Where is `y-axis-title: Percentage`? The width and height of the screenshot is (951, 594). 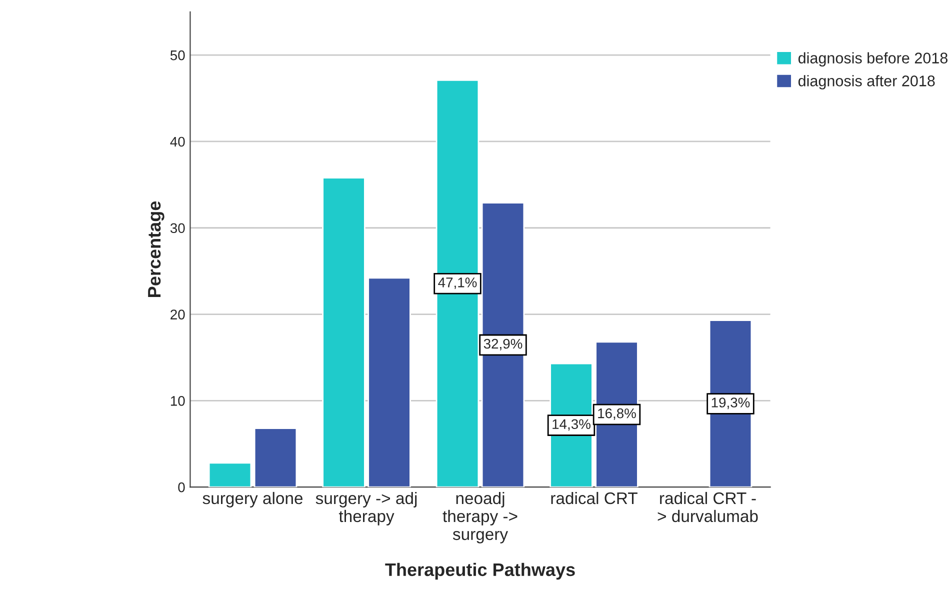 y-axis-title: Percentage is located at coordinates (156, 249).